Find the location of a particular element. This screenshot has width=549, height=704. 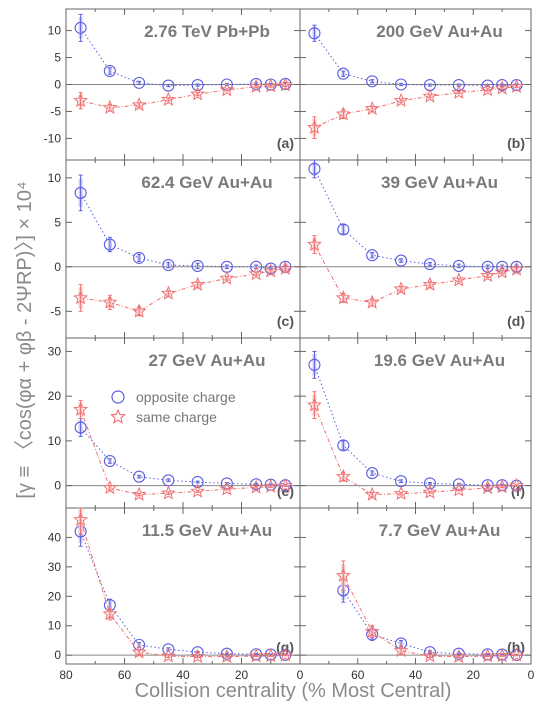

panel-f-title: 19.6 GeV Au+Au is located at coordinates (439, 360).